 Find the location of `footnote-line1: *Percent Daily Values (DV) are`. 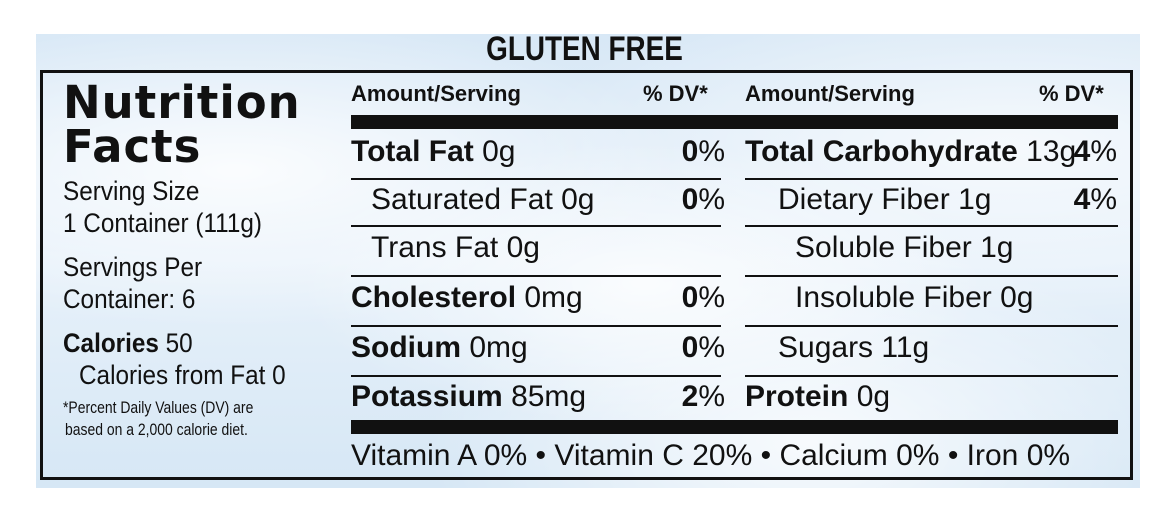

footnote-line1: *Percent Daily Values (DV) are is located at coordinates (158, 407).